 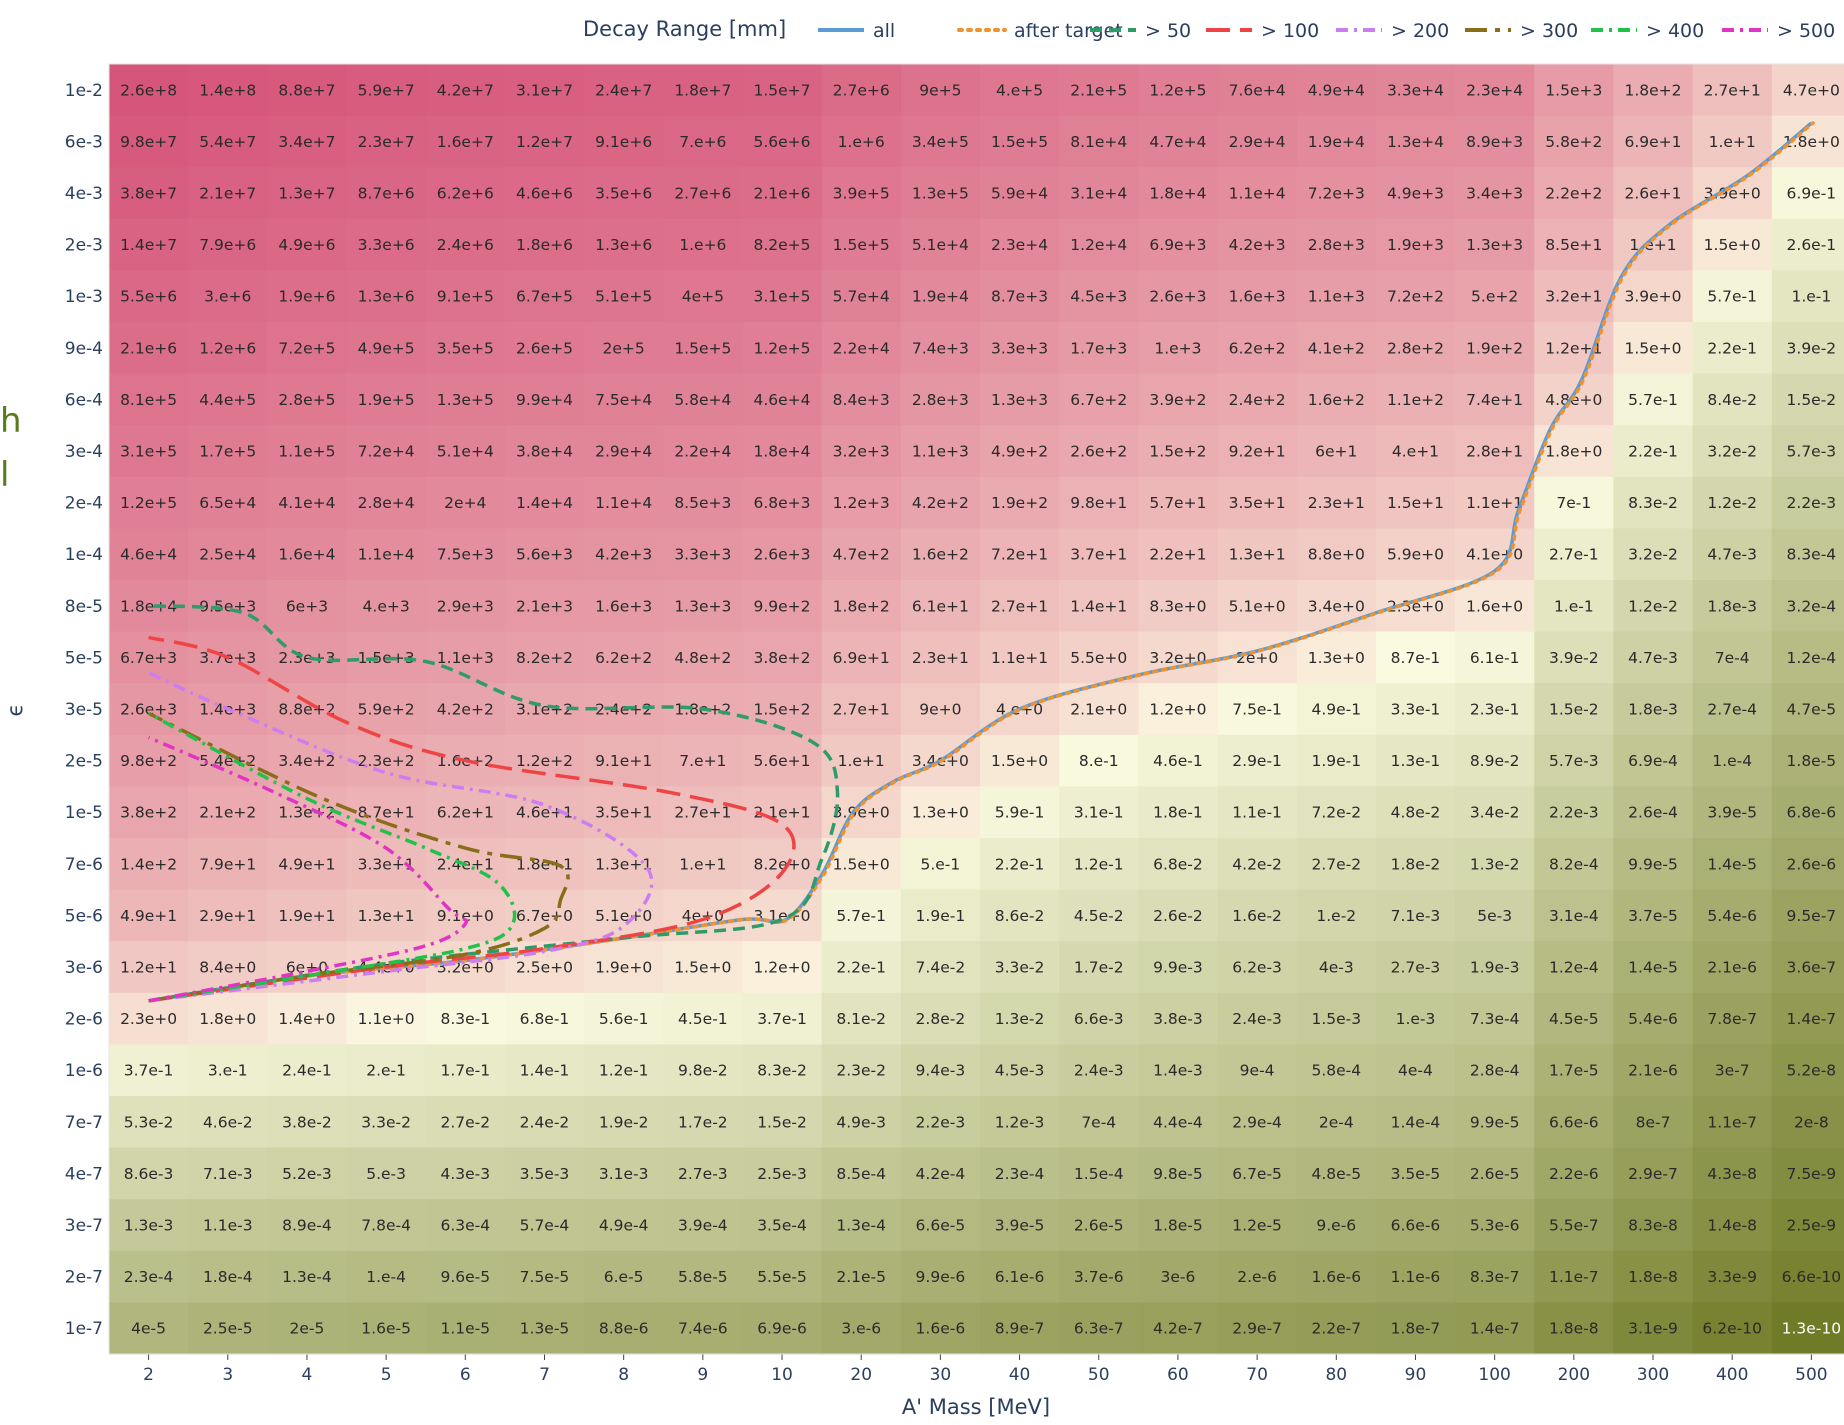 I want to click on cell-value-label: 1.3e+6, so click(x=623, y=245).